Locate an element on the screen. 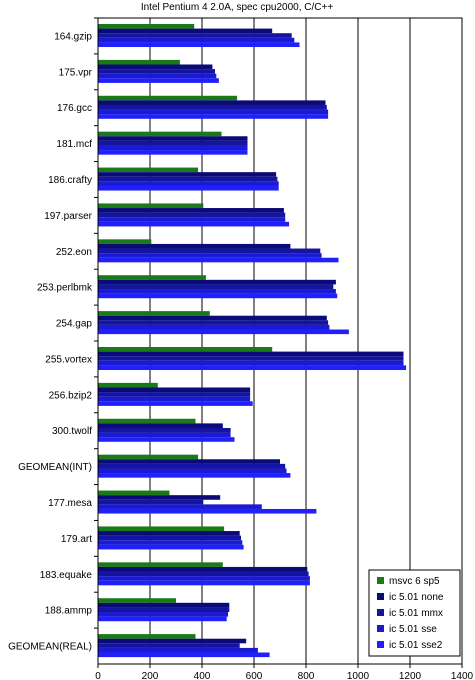 The width and height of the screenshot is (475, 680). category-label: 256.bzip2 is located at coordinates (71, 395).